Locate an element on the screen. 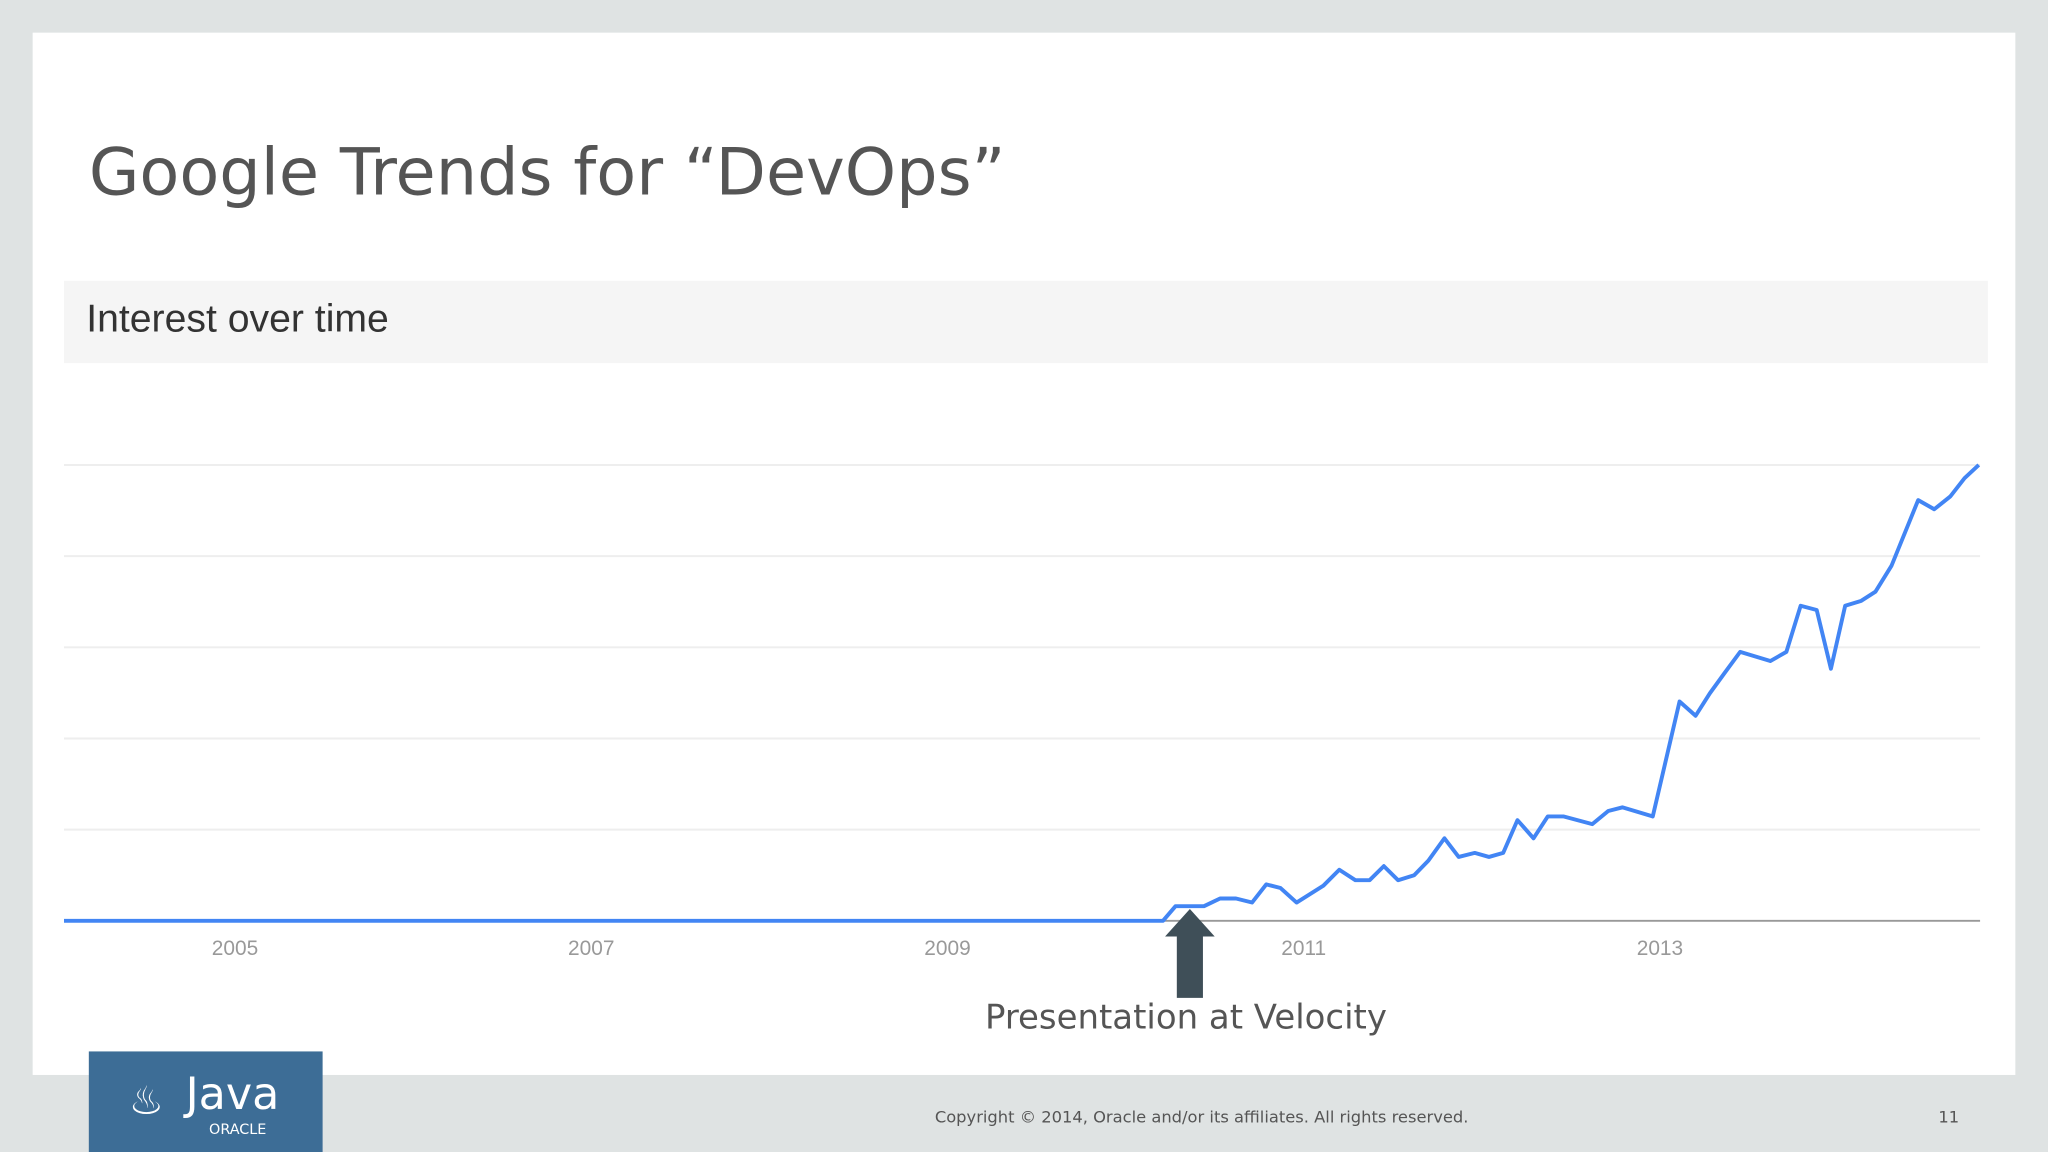  arrow-head is located at coordinates (1190, 923).